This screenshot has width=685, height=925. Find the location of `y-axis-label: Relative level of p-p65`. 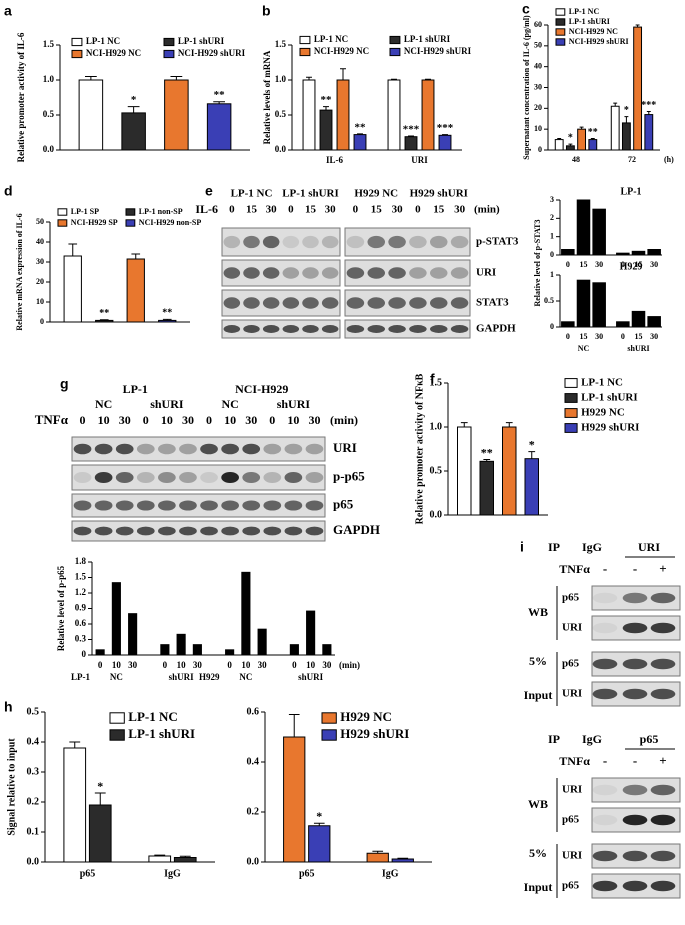

y-axis-label: Relative level of p-p65 is located at coordinates (61, 608).